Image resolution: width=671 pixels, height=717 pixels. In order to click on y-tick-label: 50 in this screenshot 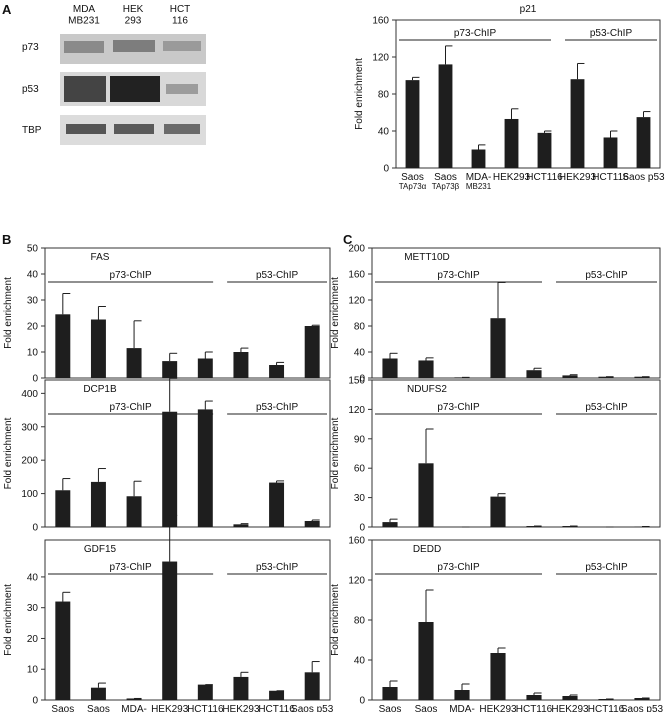, I will do `click(33, 249)`.